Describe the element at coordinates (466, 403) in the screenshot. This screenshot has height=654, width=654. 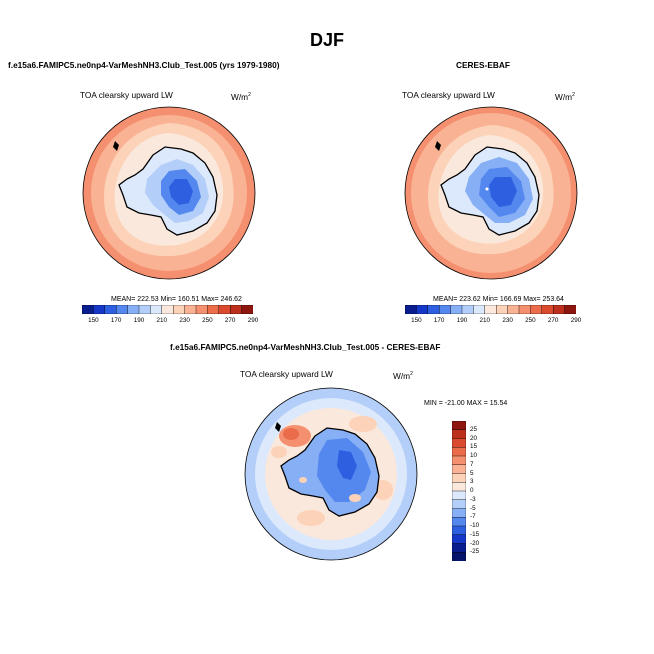
I see `diff-minmax: MIN = -21.00 MAX = 15.54` at that location.